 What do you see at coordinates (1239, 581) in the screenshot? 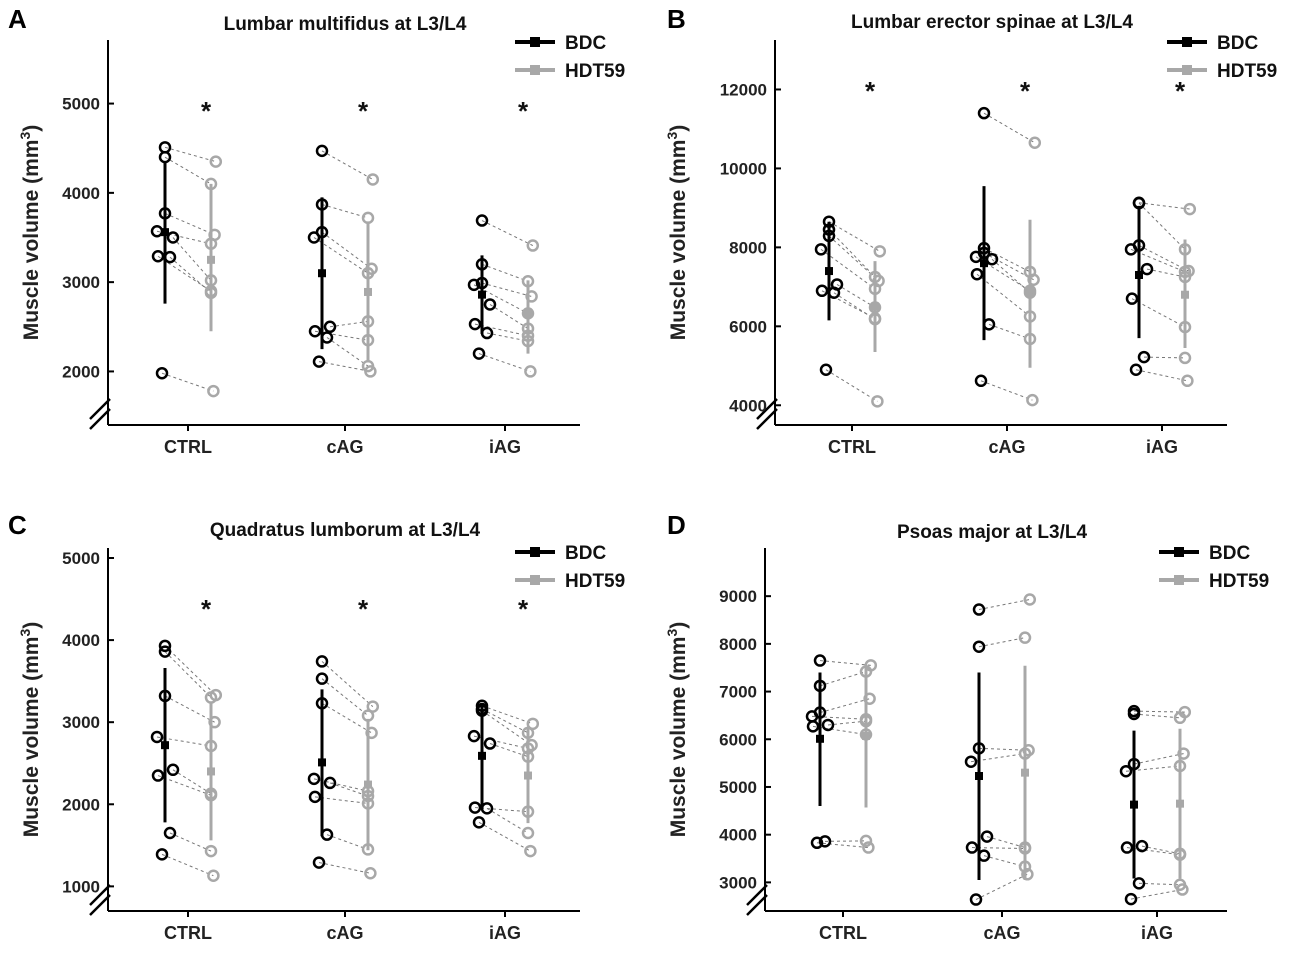
I see `legend-label: HDT59` at bounding box center [1239, 581].